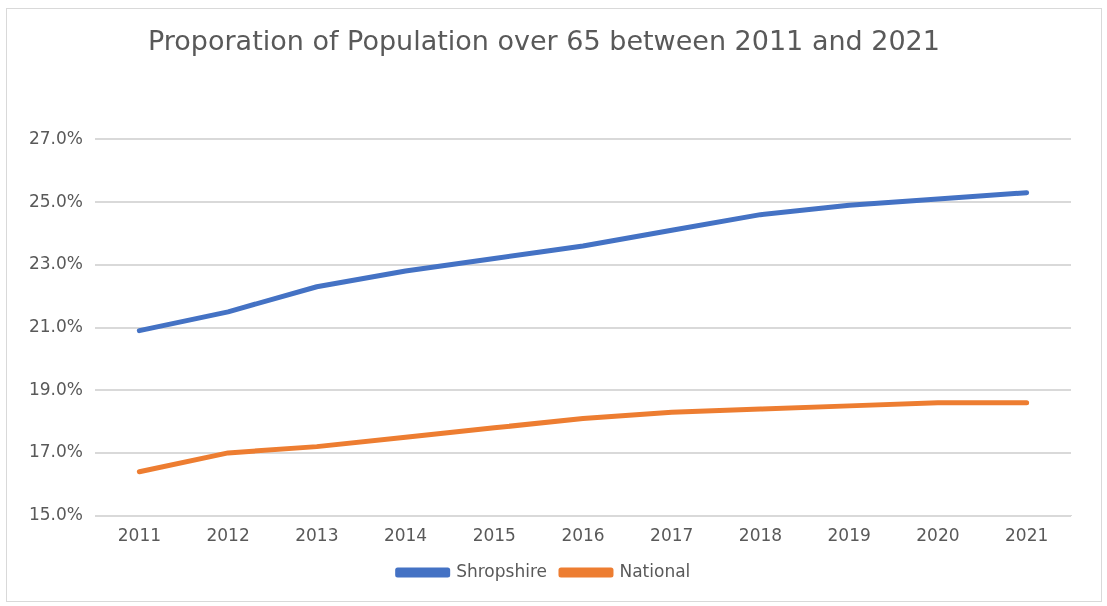 Image resolution: width=1107 pixels, height=606 pixels. I want to click on x-tick-label: 2021, so click(1027, 535).